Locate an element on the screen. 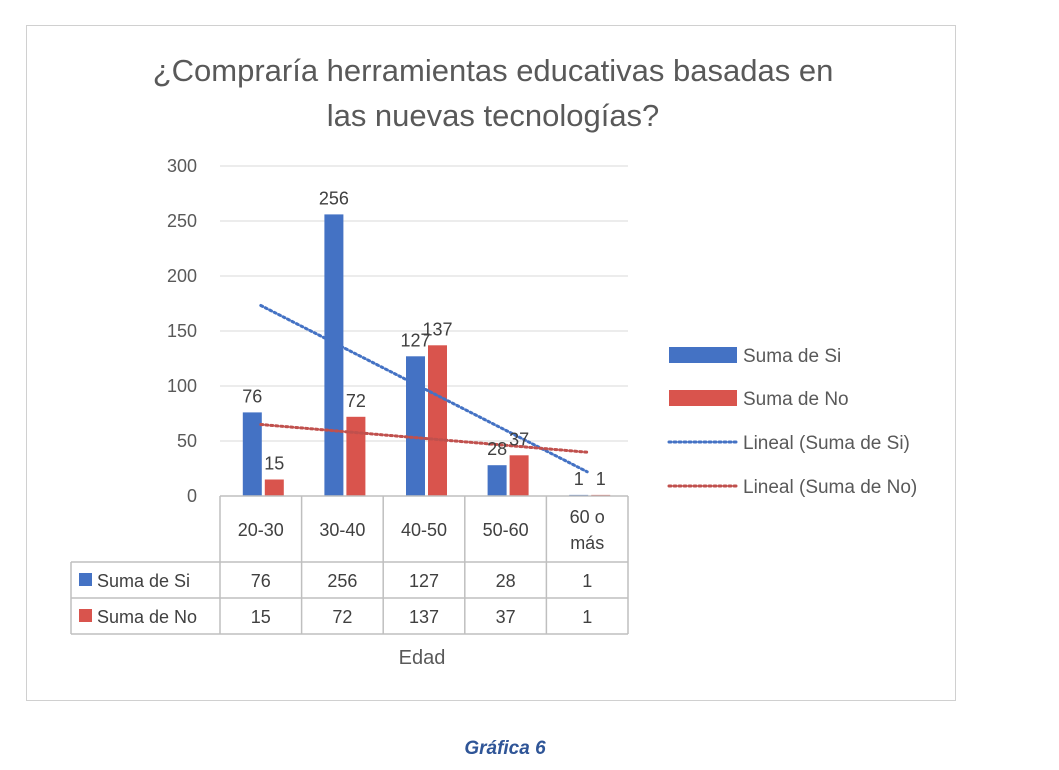  table-row-header: Suma de No is located at coordinates (147, 617).